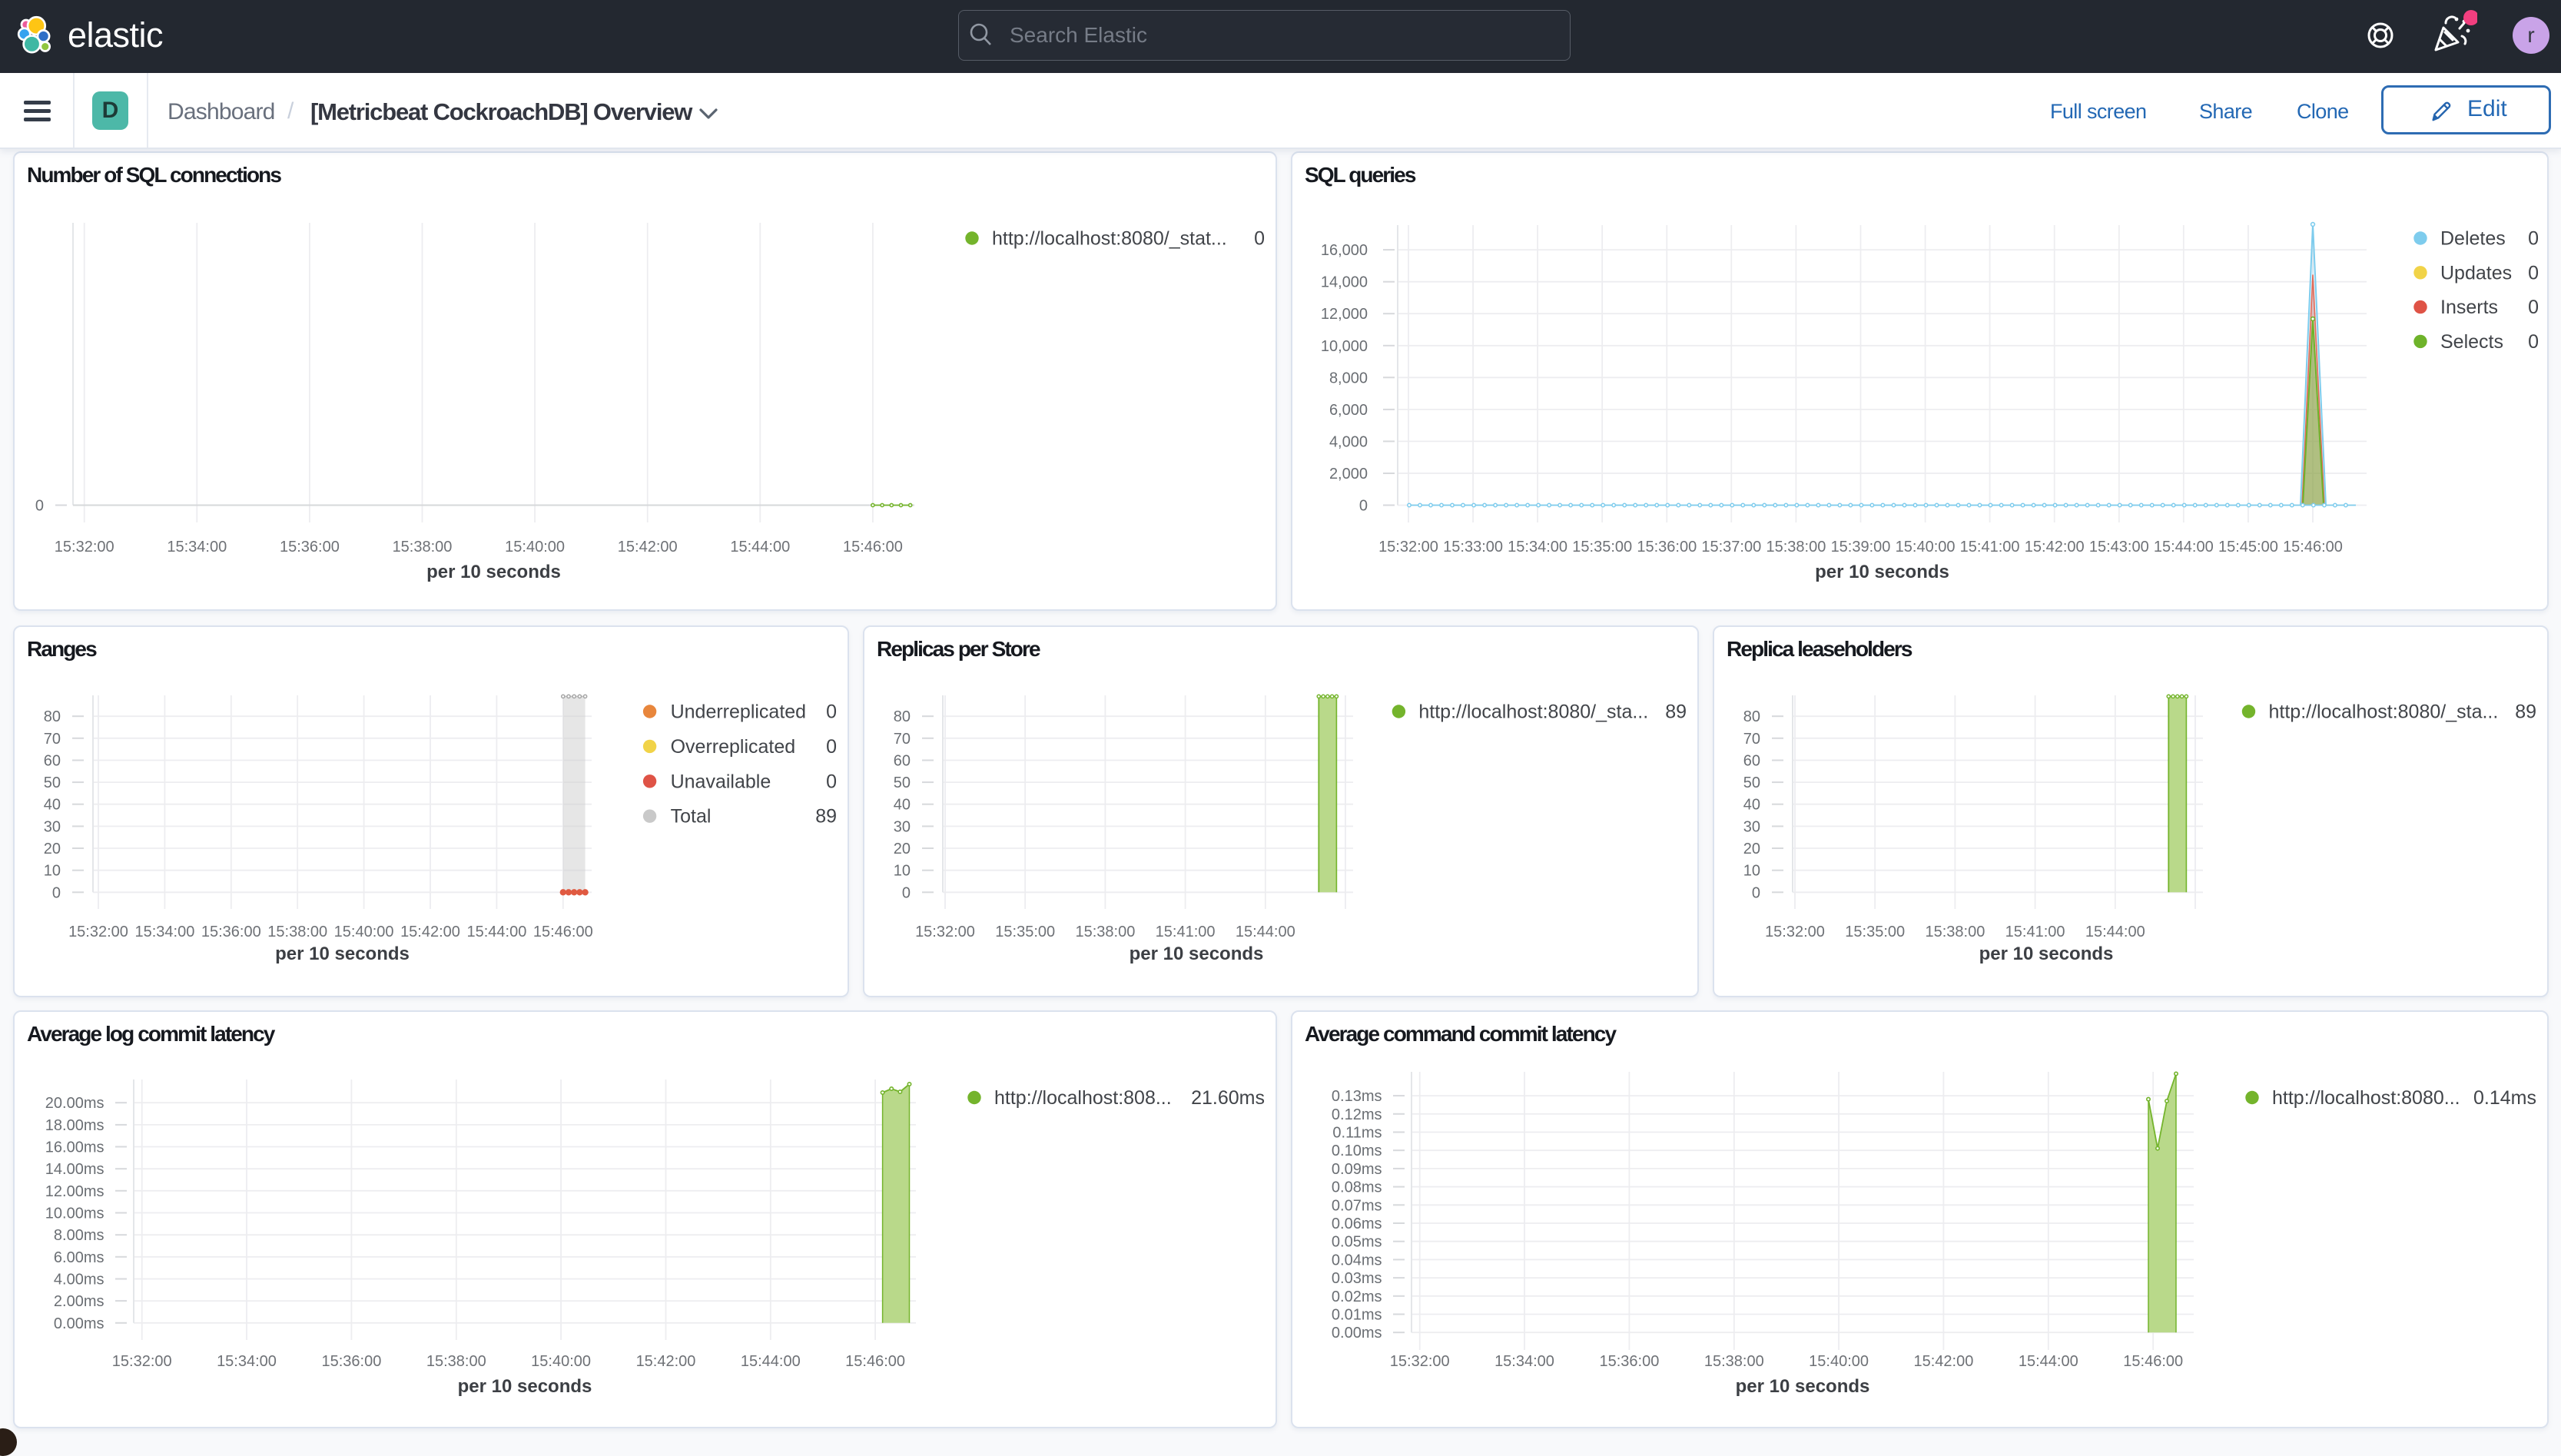 This screenshot has width=2561, height=1456. What do you see at coordinates (1751, 806) in the screenshot?
I see `svg-text: 40` at bounding box center [1751, 806].